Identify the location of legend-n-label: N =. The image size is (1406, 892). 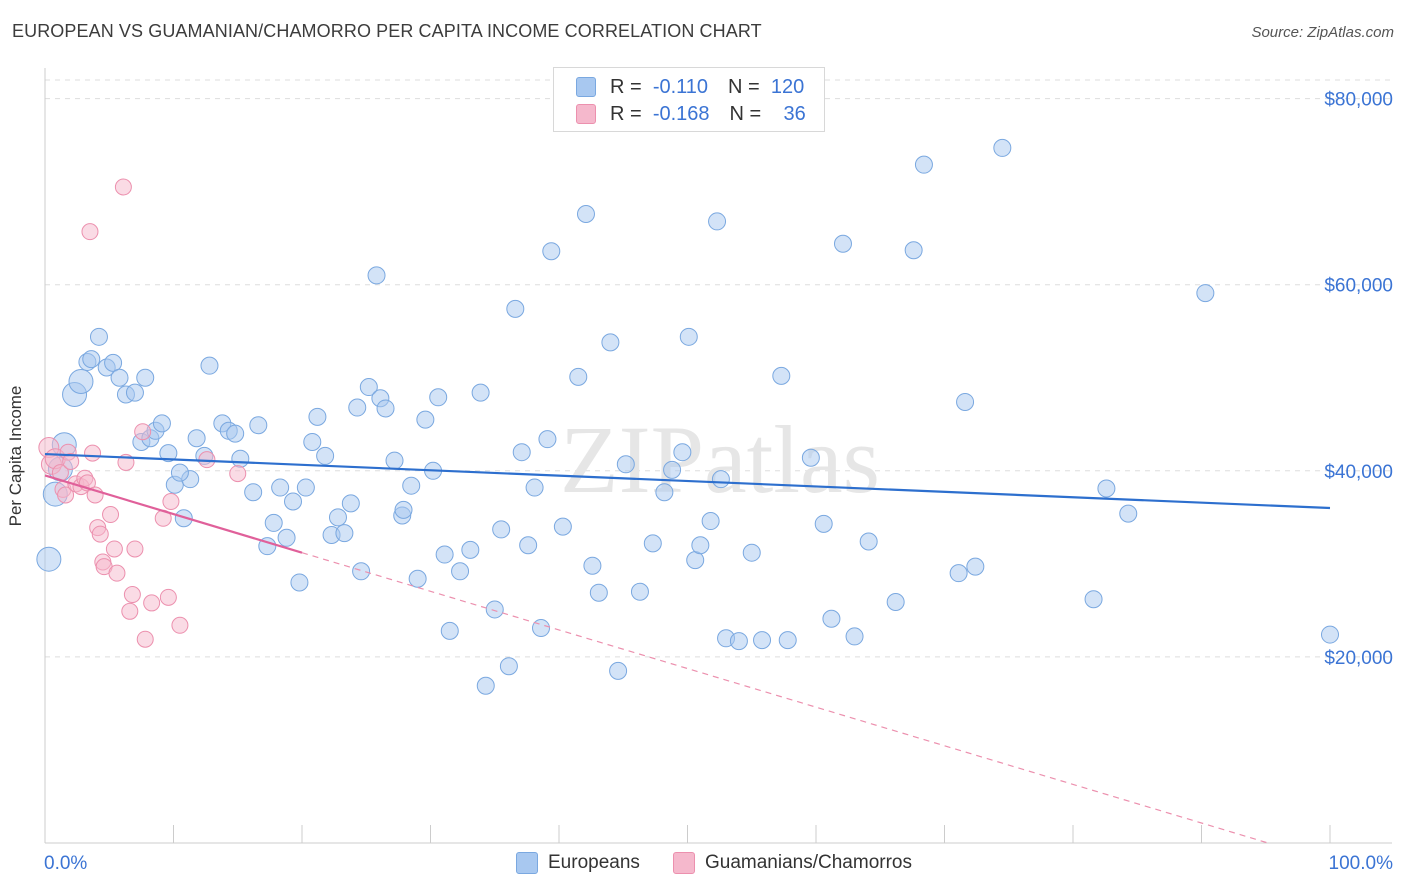
(744, 86).